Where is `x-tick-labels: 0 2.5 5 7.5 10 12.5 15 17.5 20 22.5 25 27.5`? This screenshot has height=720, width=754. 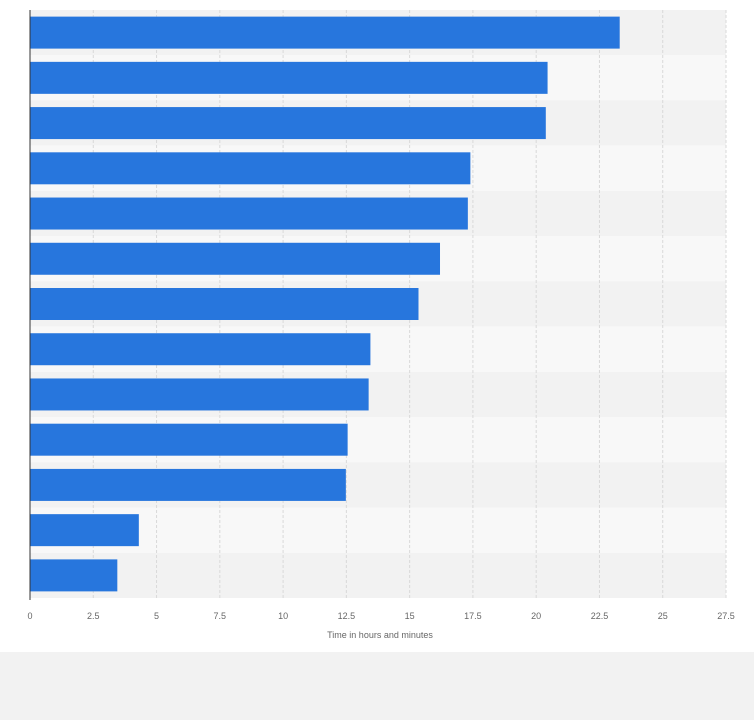
x-tick-labels: 0 2.5 5 7.5 10 12.5 15 17.5 20 22.5 25 27.5 is located at coordinates (380, 616).